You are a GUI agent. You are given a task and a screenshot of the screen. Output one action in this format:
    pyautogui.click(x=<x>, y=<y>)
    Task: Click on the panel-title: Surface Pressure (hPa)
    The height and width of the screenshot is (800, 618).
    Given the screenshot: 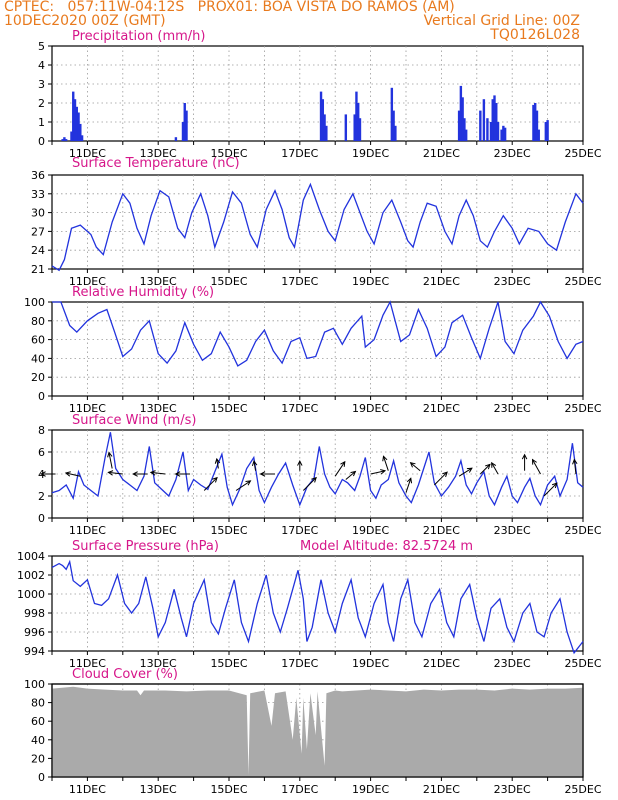 What is the action you would take?
    pyautogui.click(x=145, y=546)
    